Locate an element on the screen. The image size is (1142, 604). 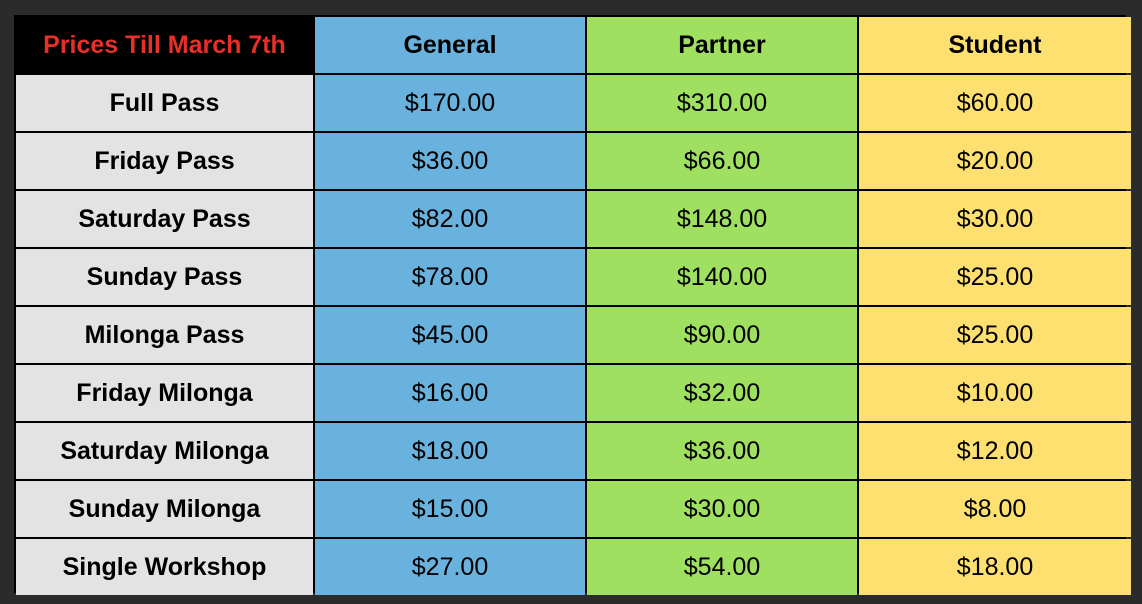
row-label: Milonga Pass is located at coordinates (164, 335).